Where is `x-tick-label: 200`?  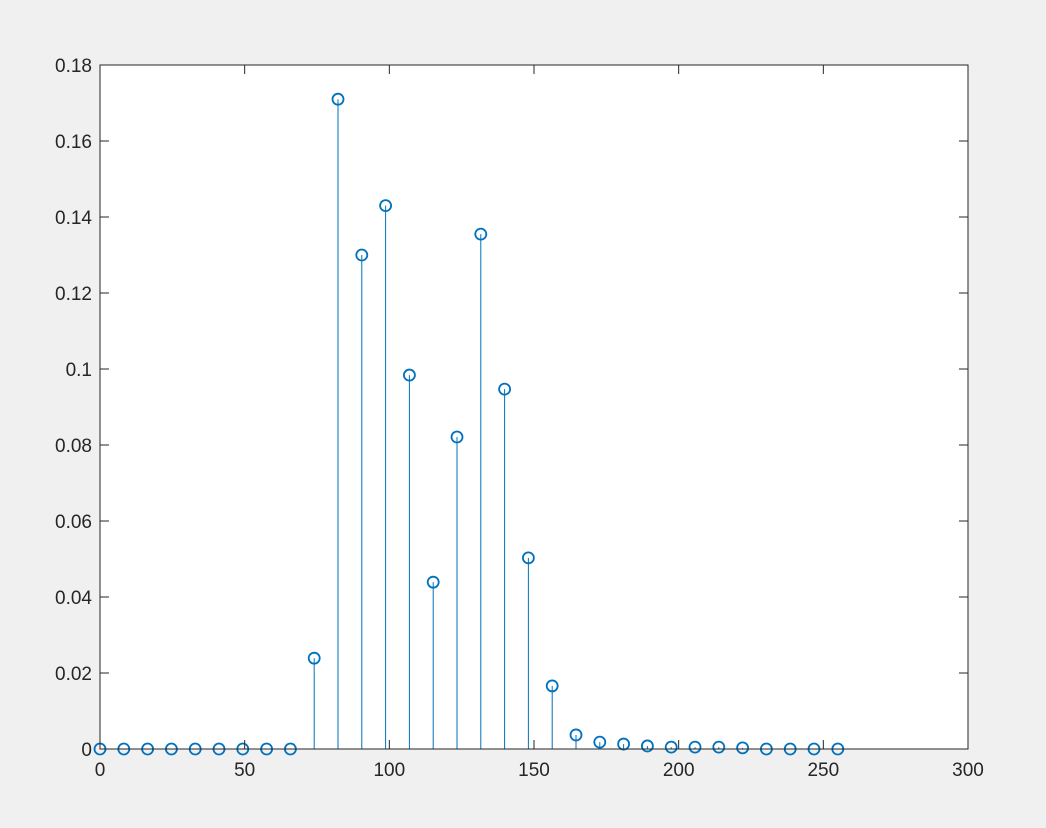
x-tick-label: 200 is located at coordinates (679, 770).